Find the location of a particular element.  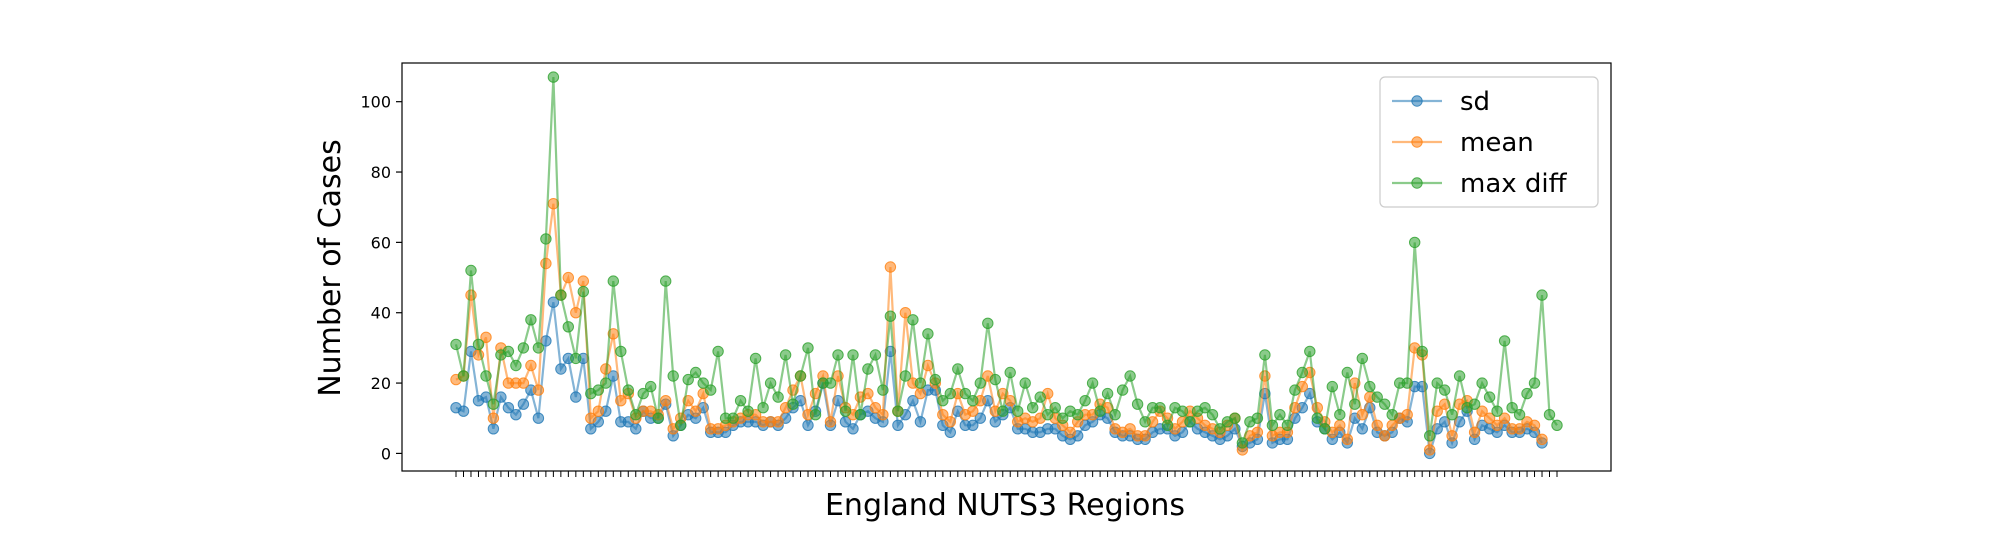

legend-marker is located at coordinates (1417, 183).